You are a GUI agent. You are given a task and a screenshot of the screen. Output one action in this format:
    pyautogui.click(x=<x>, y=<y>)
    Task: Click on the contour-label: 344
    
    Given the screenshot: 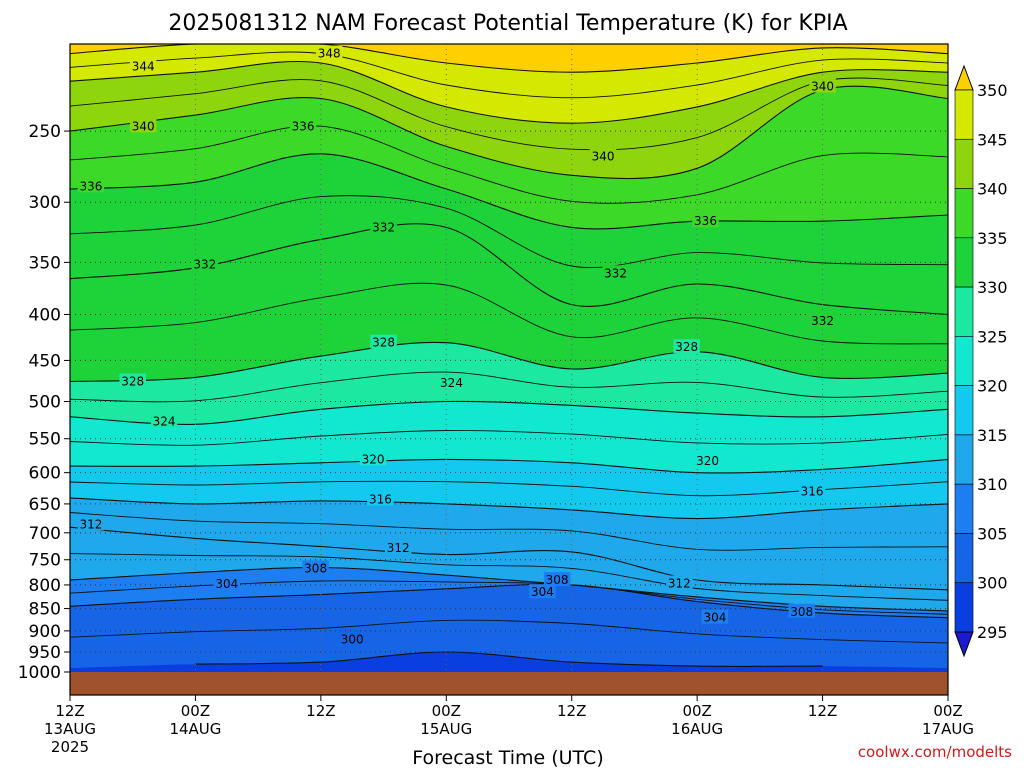 What is the action you would take?
    pyautogui.click(x=143, y=67)
    